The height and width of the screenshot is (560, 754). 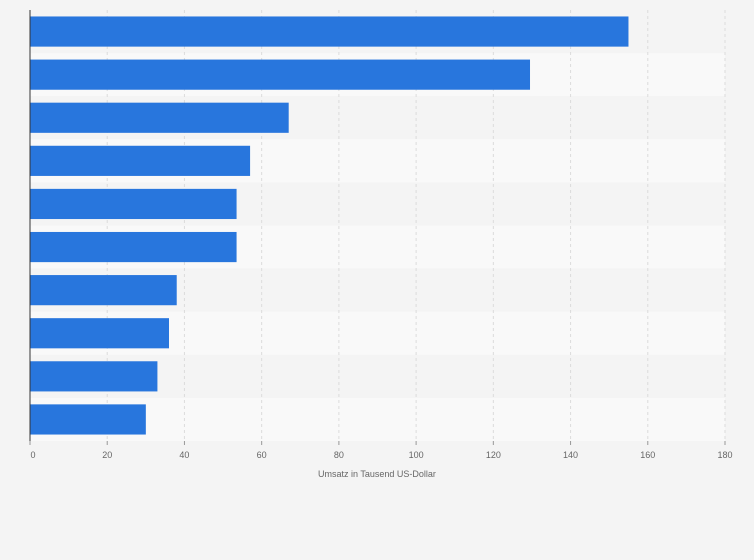 What do you see at coordinates (339, 455) in the screenshot?
I see `x-tick-label: 80` at bounding box center [339, 455].